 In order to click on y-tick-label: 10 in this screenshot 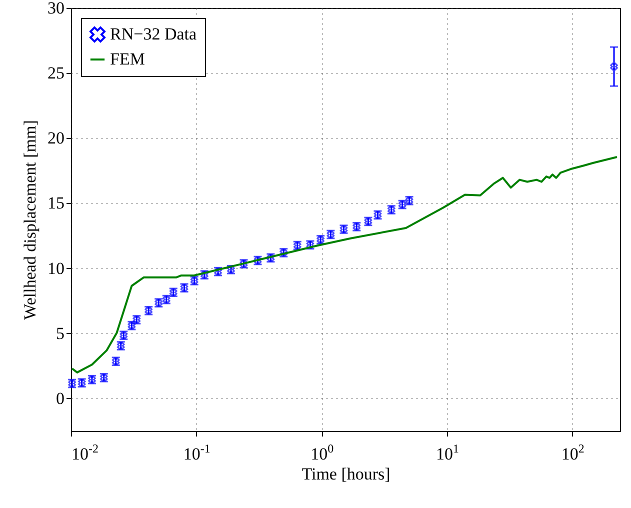, I will do `click(56, 268)`.